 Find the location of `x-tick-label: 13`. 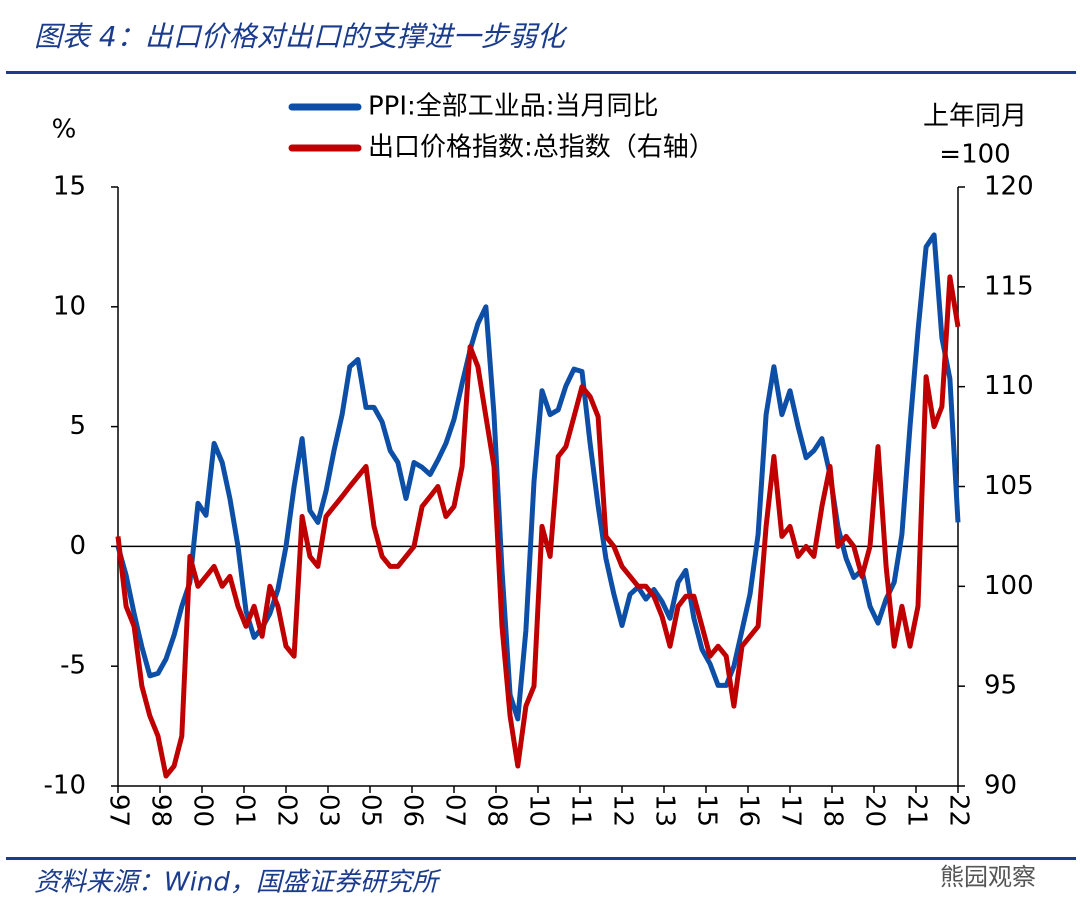

x-tick-label: 13 is located at coordinates (665, 810).